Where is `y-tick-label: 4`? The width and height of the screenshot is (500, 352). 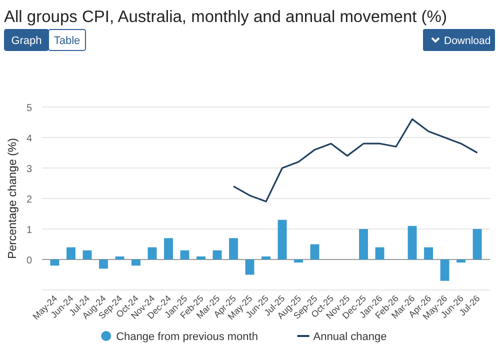 y-tick-label: 4 is located at coordinates (29, 139).